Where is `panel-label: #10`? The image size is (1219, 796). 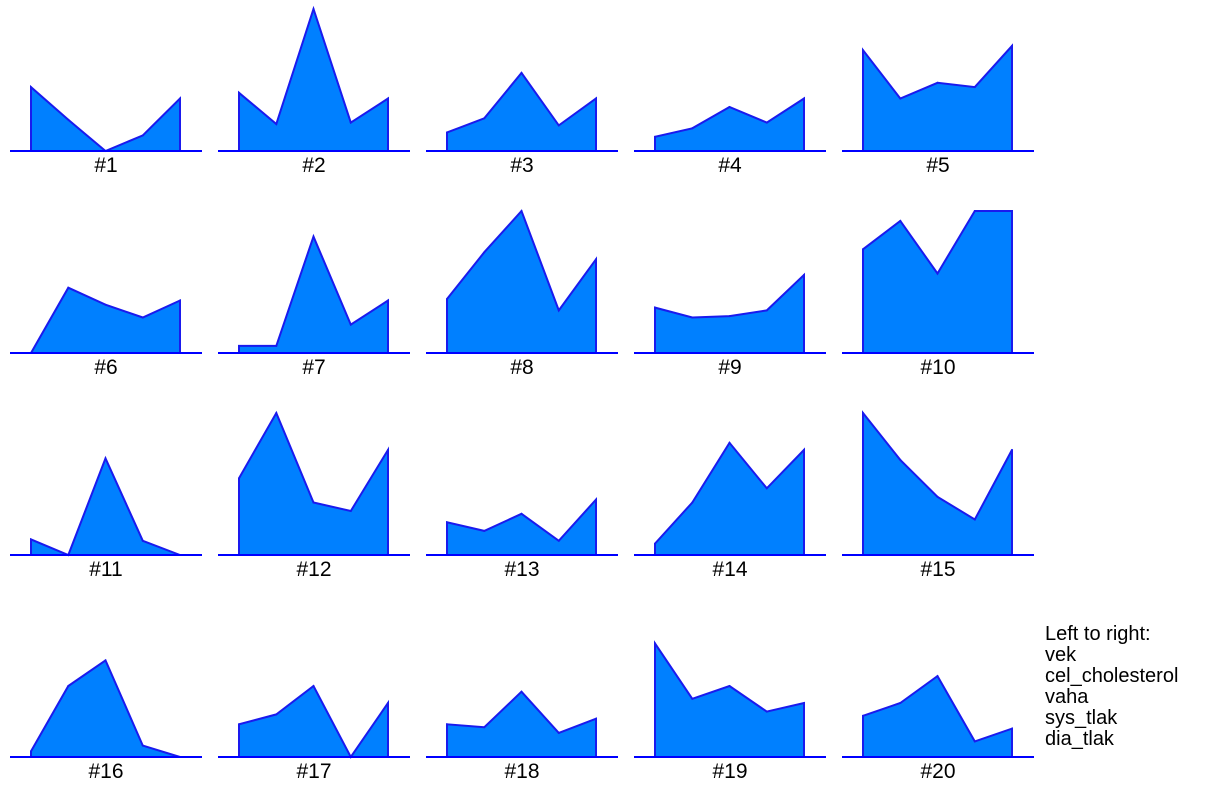 panel-label: #10 is located at coordinates (937, 367).